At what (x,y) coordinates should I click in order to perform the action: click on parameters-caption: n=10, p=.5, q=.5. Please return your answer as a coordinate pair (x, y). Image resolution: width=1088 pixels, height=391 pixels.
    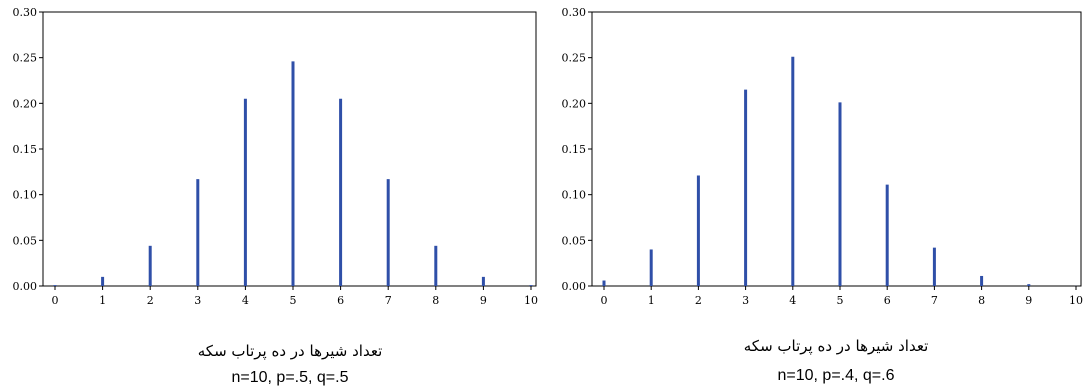
    Looking at the image, I should click on (290, 377).